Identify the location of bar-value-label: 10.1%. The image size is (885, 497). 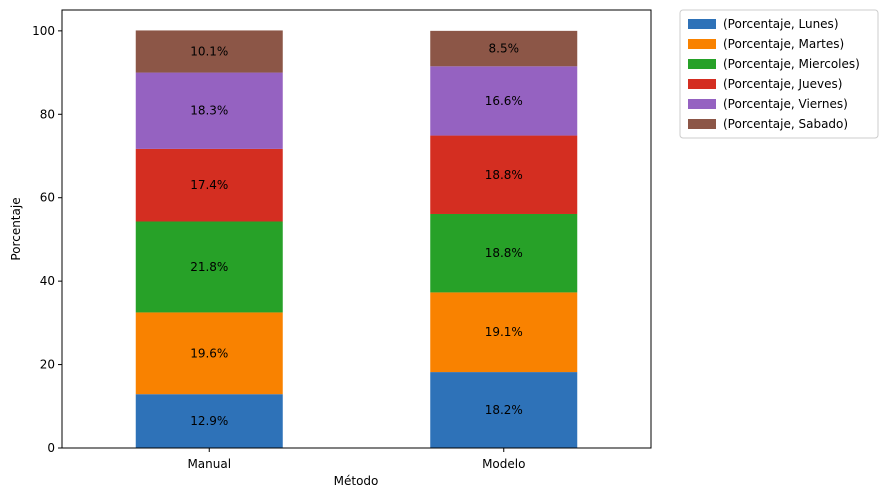
(209, 52).